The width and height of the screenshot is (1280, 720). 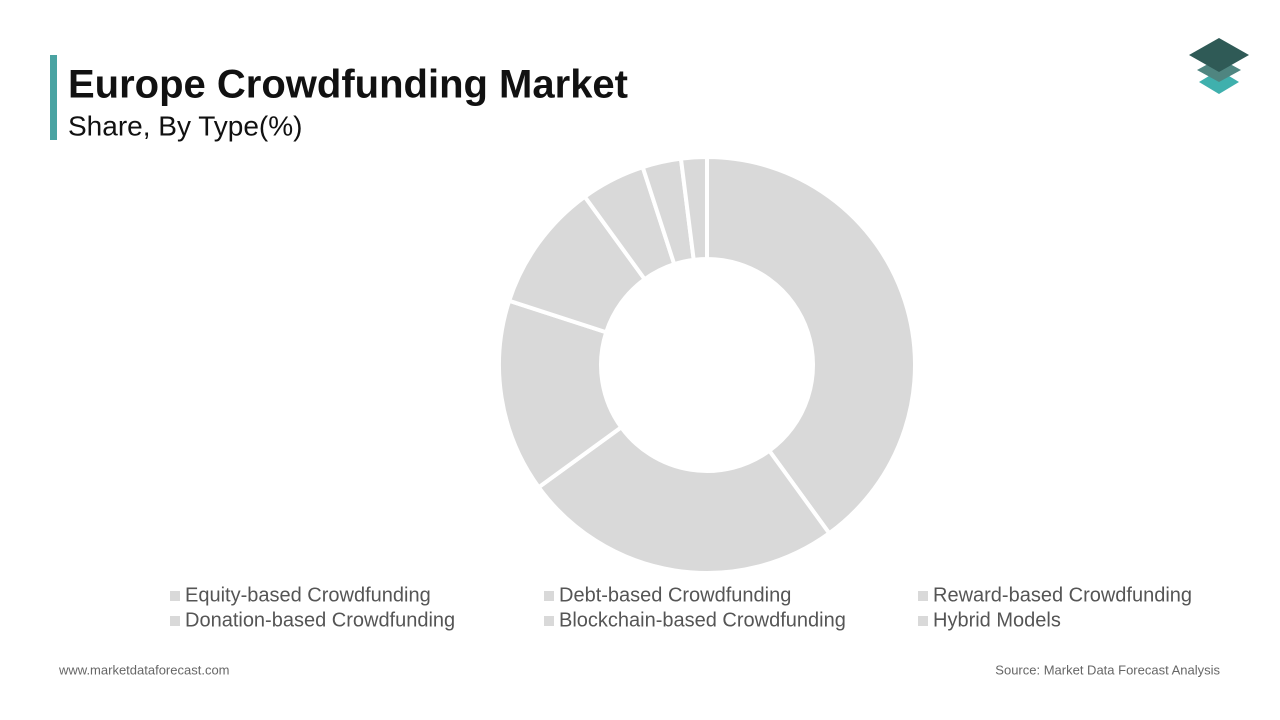 What do you see at coordinates (675, 595) in the screenshot?
I see `legend-label: Debt-based Crowdfunding` at bounding box center [675, 595].